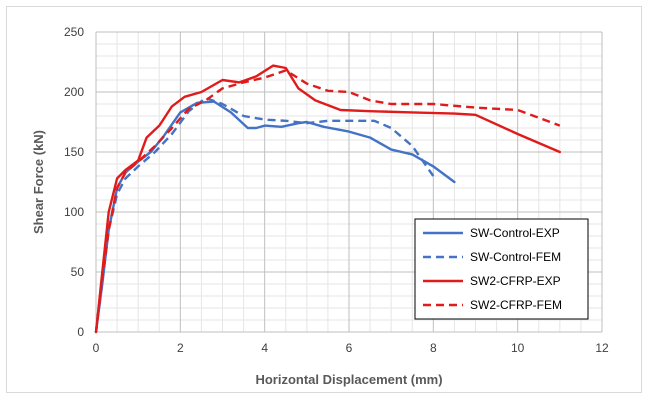 The width and height of the screenshot is (650, 401). Describe the element at coordinates (38, 182) in the screenshot. I see `y-axis-title: Shear Force (kN)` at that location.